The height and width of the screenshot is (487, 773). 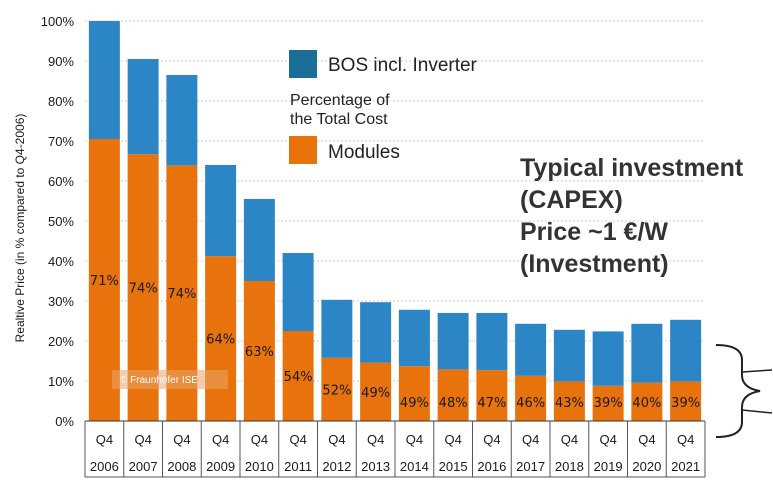 What do you see at coordinates (757, 411) in the screenshot?
I see `brace-tick-lower` at bounding box center [757, 411].